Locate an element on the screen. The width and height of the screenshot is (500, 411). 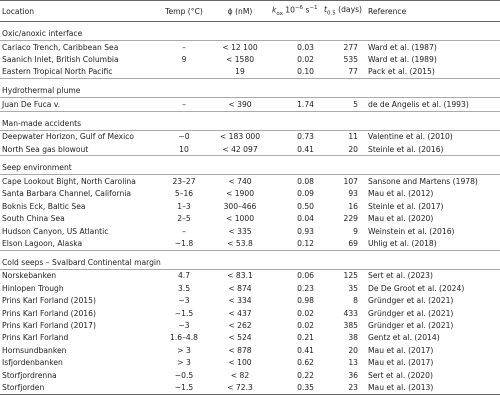
table-cell: 0.04 is located at coordinates (305, 219).